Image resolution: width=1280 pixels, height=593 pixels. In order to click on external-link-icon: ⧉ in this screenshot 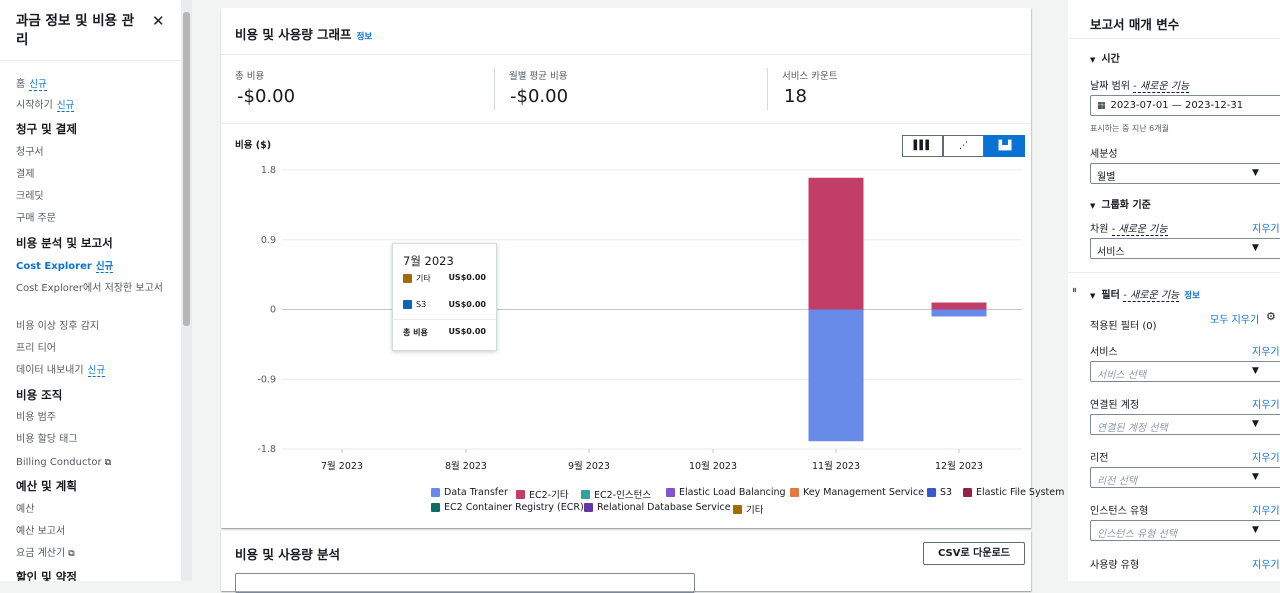, I will do `click(108, 463)`.